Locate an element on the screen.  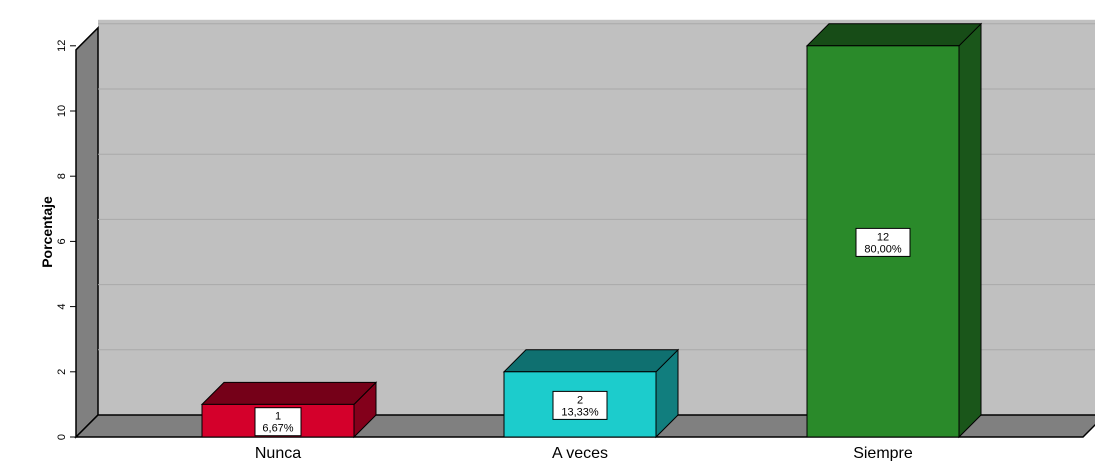
data-label-percent: 80,00% is located at coordinates (883, 249).